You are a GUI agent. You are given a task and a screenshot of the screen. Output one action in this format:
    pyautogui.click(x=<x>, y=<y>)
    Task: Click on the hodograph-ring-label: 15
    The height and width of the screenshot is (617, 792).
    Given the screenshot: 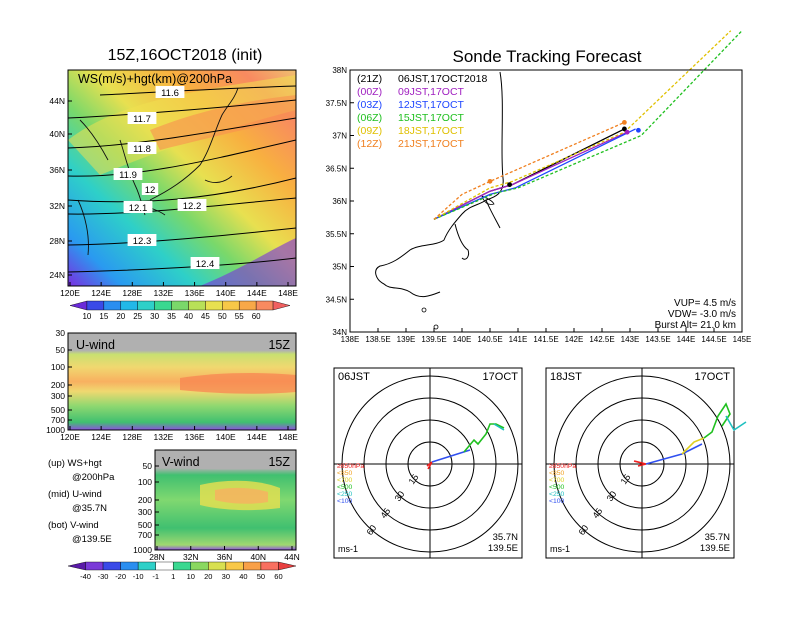 What is the action you would take?
    pyautogui.click(x=414, y=479)
    